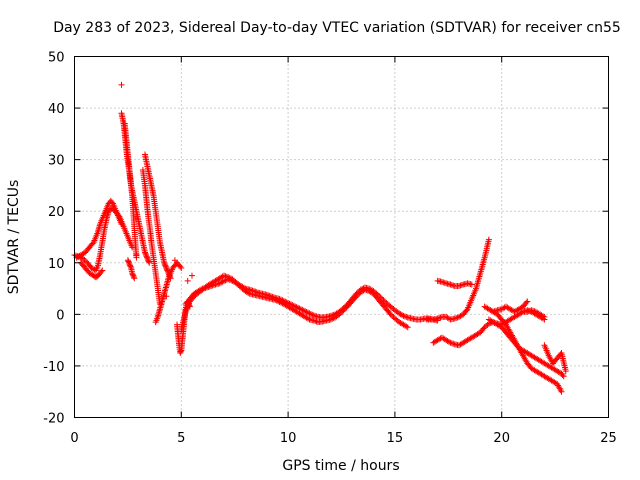 Image resolution: width=640 pixels, height=480 pixels. Describe the element at coordinates (294, 302) in the screenshot. I see `series-trace-l` at that location.